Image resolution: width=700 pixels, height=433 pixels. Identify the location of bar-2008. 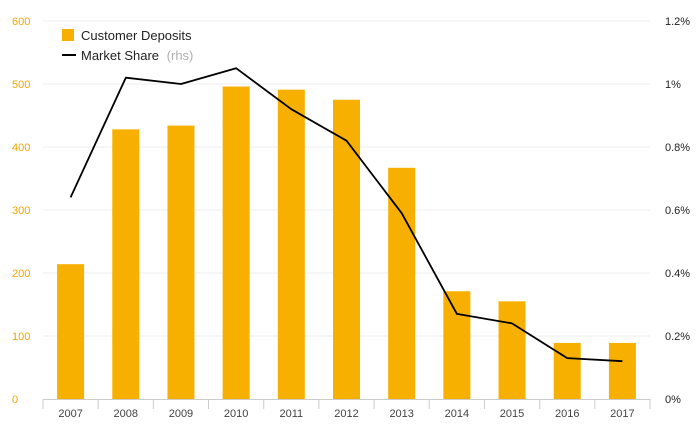
(126, 264).